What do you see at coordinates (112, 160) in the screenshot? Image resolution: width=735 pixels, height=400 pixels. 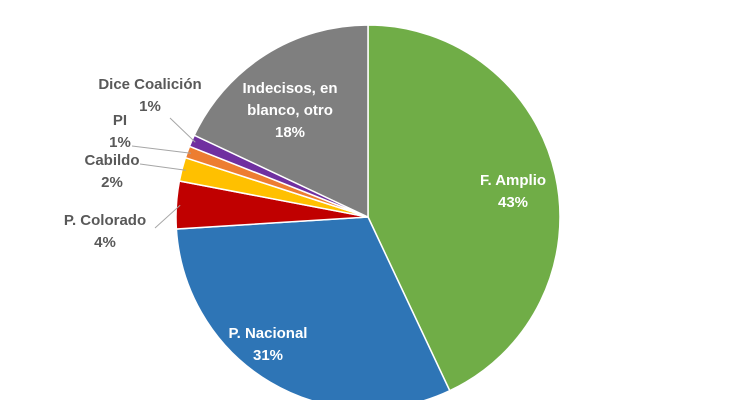 I see `category-label: Cabildo` at bounding box center [112, 160].